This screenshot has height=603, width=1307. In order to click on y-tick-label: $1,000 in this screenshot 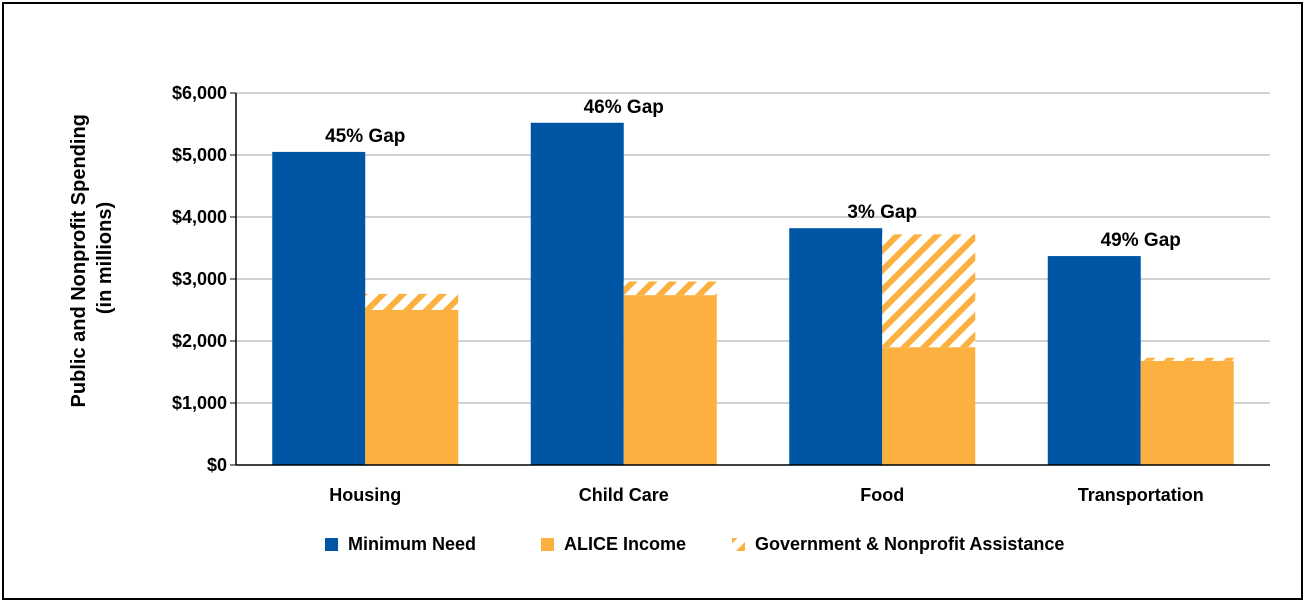, I will do `click(199, 403)`.